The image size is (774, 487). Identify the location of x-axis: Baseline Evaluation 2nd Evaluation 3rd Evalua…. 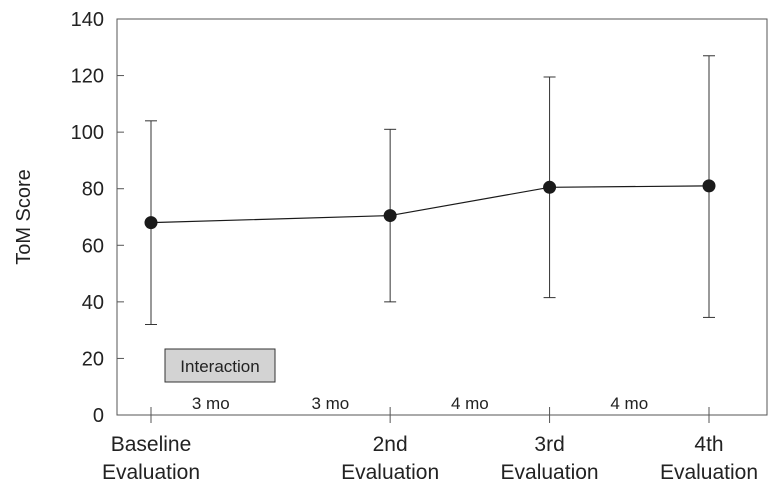
(430, 445).